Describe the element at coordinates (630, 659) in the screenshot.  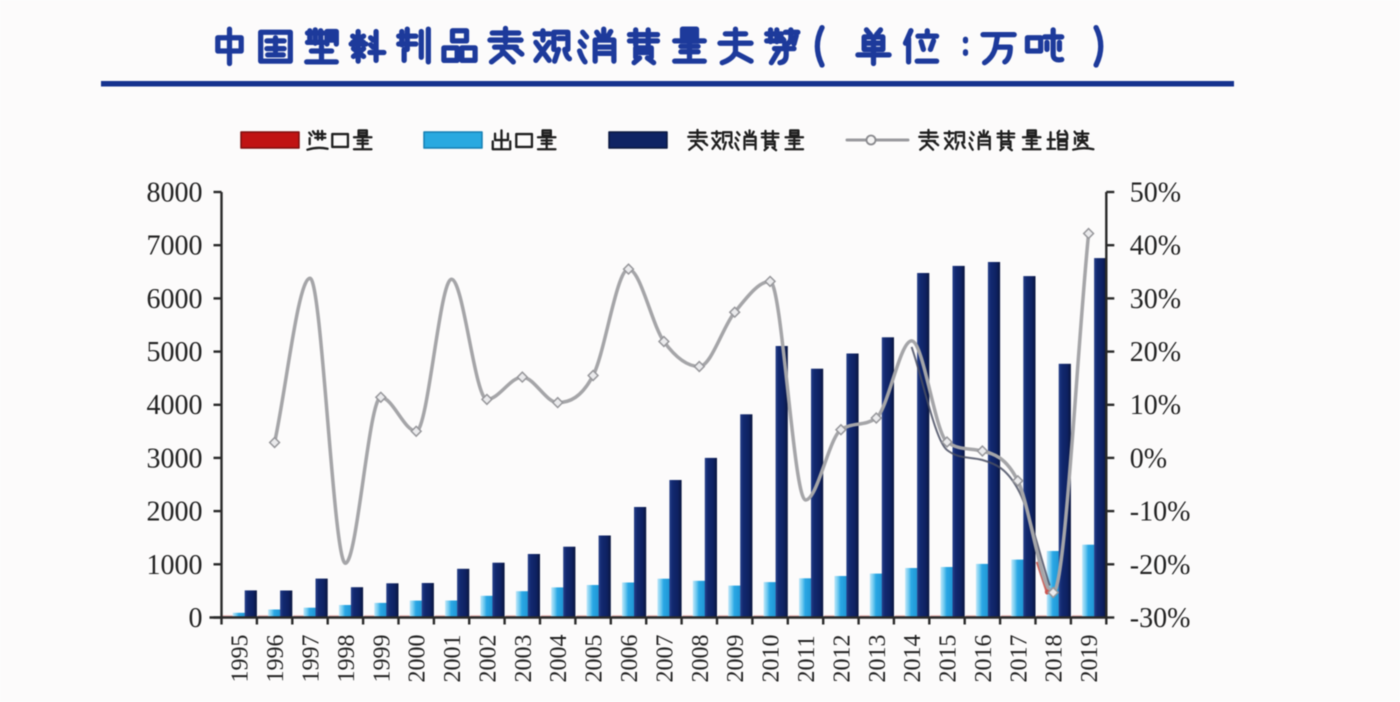
I see `svg-text: 2006` at that location.